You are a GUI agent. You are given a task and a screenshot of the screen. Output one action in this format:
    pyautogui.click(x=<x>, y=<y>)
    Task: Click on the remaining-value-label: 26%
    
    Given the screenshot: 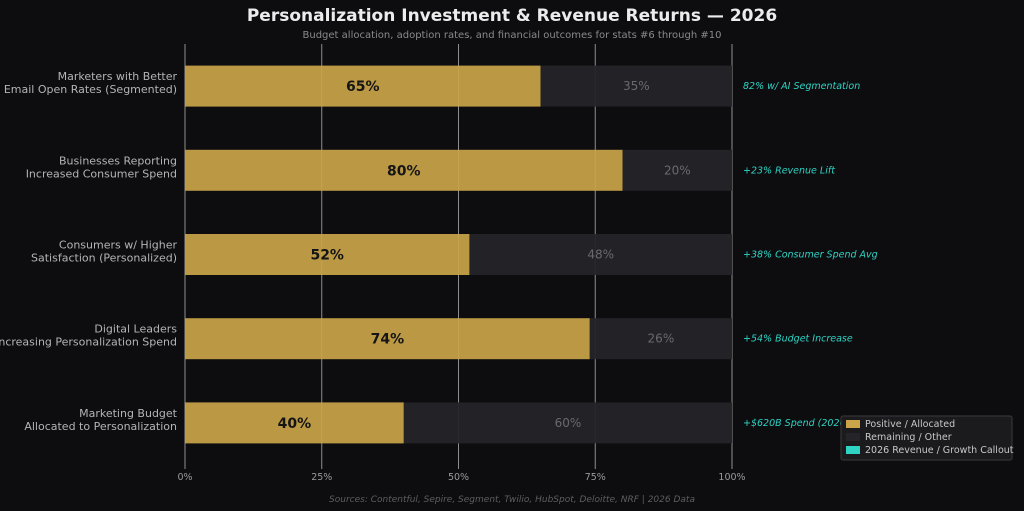 What is the action you would take?
    pyautogui.click(x=661, y=339)
    